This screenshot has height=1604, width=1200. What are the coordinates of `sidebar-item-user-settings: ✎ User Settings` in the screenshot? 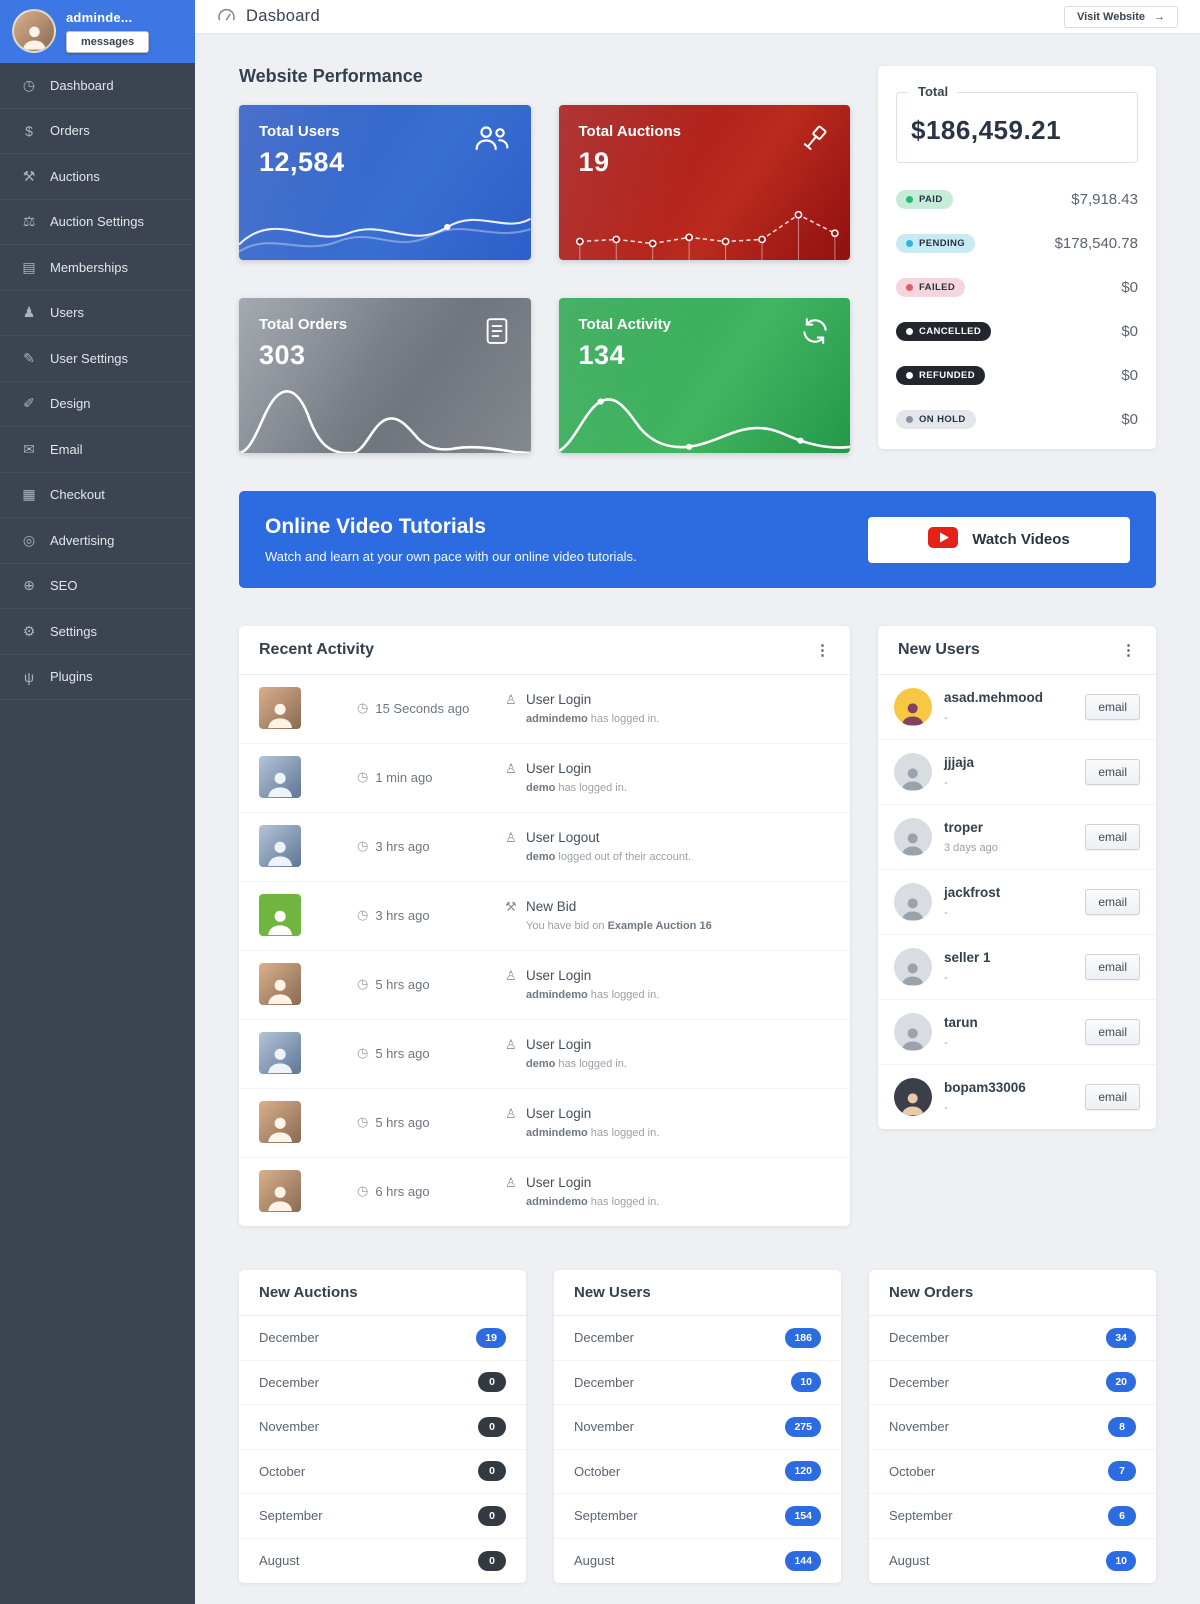 It's located at (97, 359).